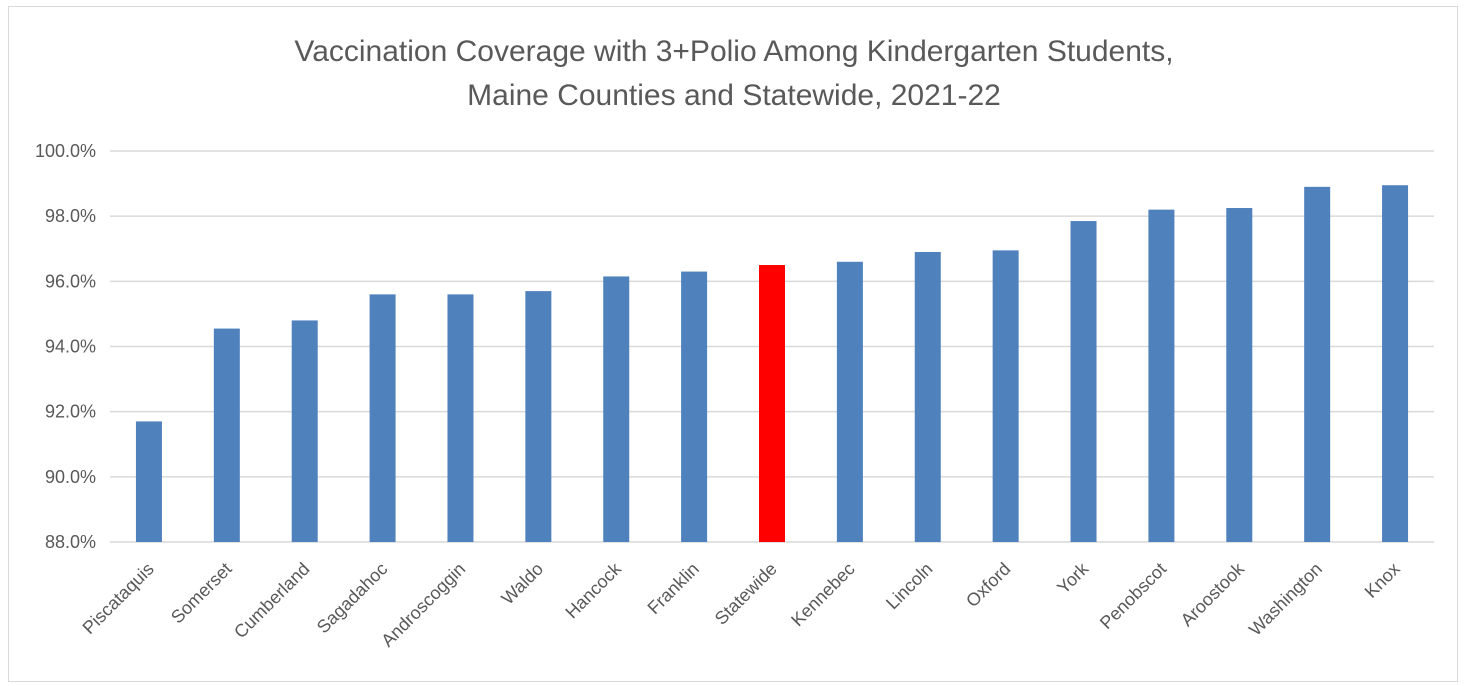 The width and height of the screenshot is (1468, 686). What do you see at coordinates (70, 216) in the screenshot?
I see `y-tick-label: 98.0%` at bounding box center [70, 216].